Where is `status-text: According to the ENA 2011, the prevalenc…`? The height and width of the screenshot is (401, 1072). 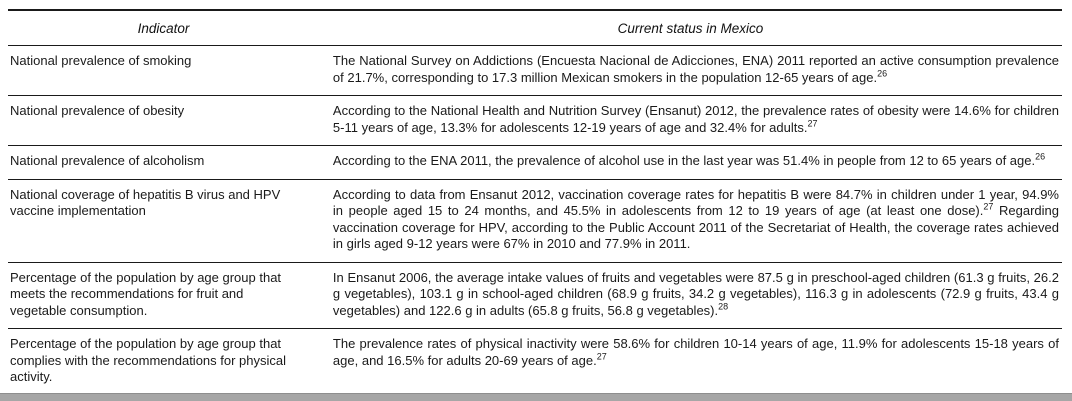
status-text: According to the ENA 2011, the prevalenc… is located at coordinates (684, 160).